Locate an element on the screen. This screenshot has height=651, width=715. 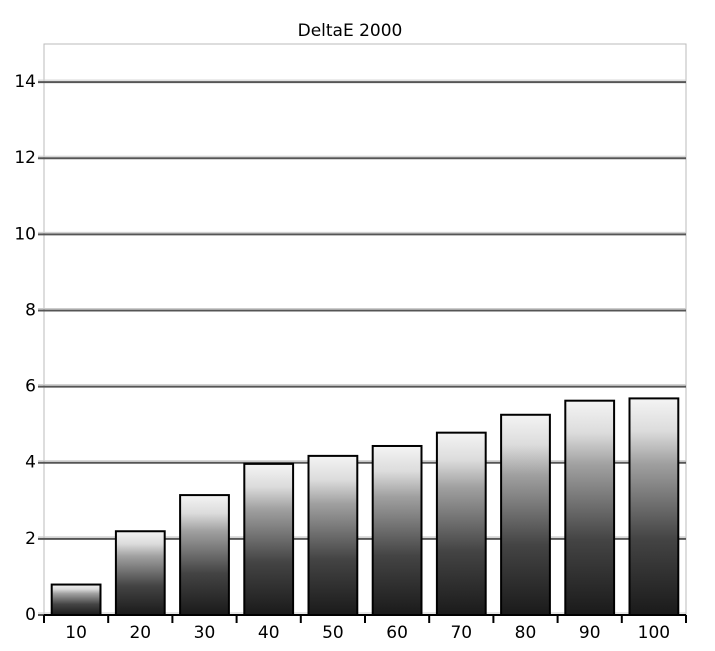
x-tick-label: 30 is located at coordinates (205, 633).